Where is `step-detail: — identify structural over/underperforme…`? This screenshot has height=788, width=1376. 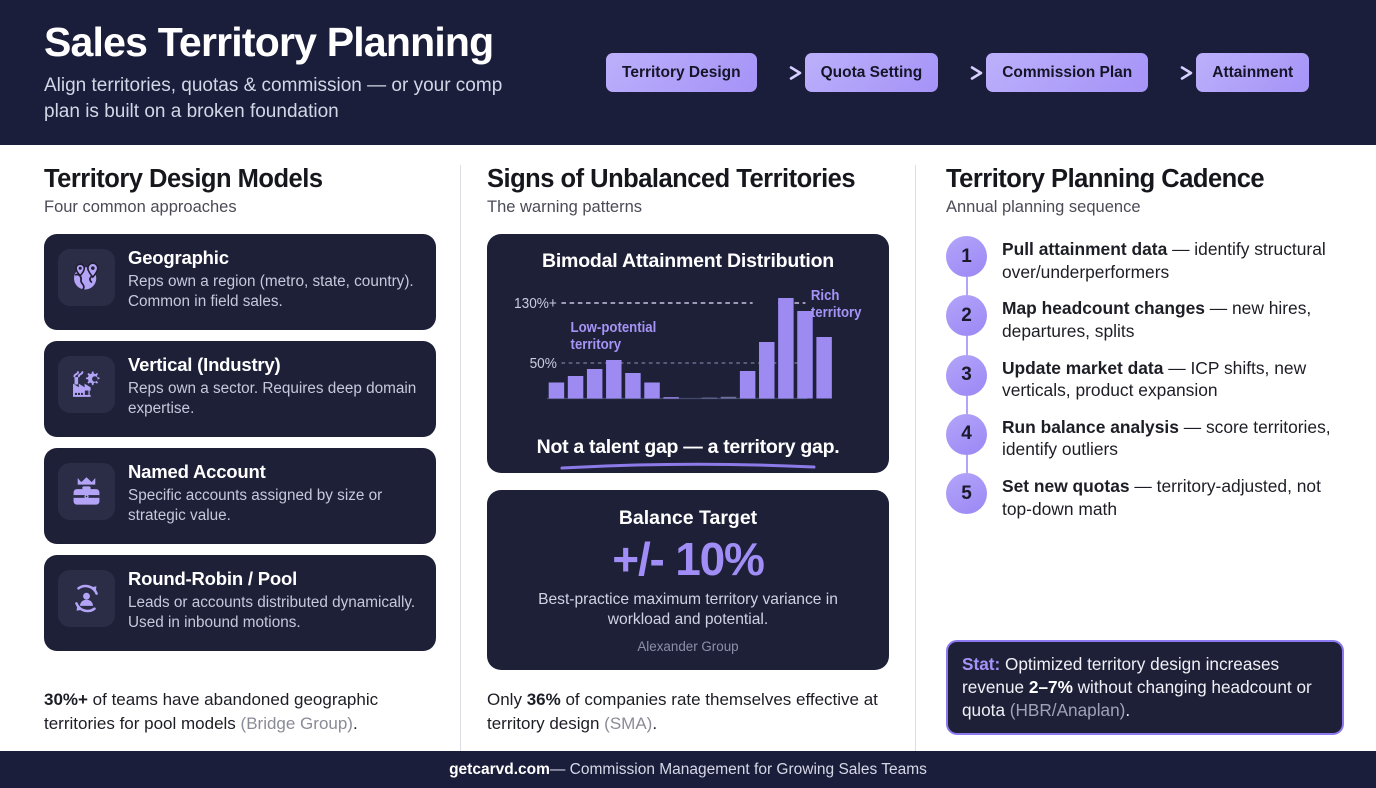 step-detail: — identify structural over/underperforme… is located at coordinates (1164, 260).